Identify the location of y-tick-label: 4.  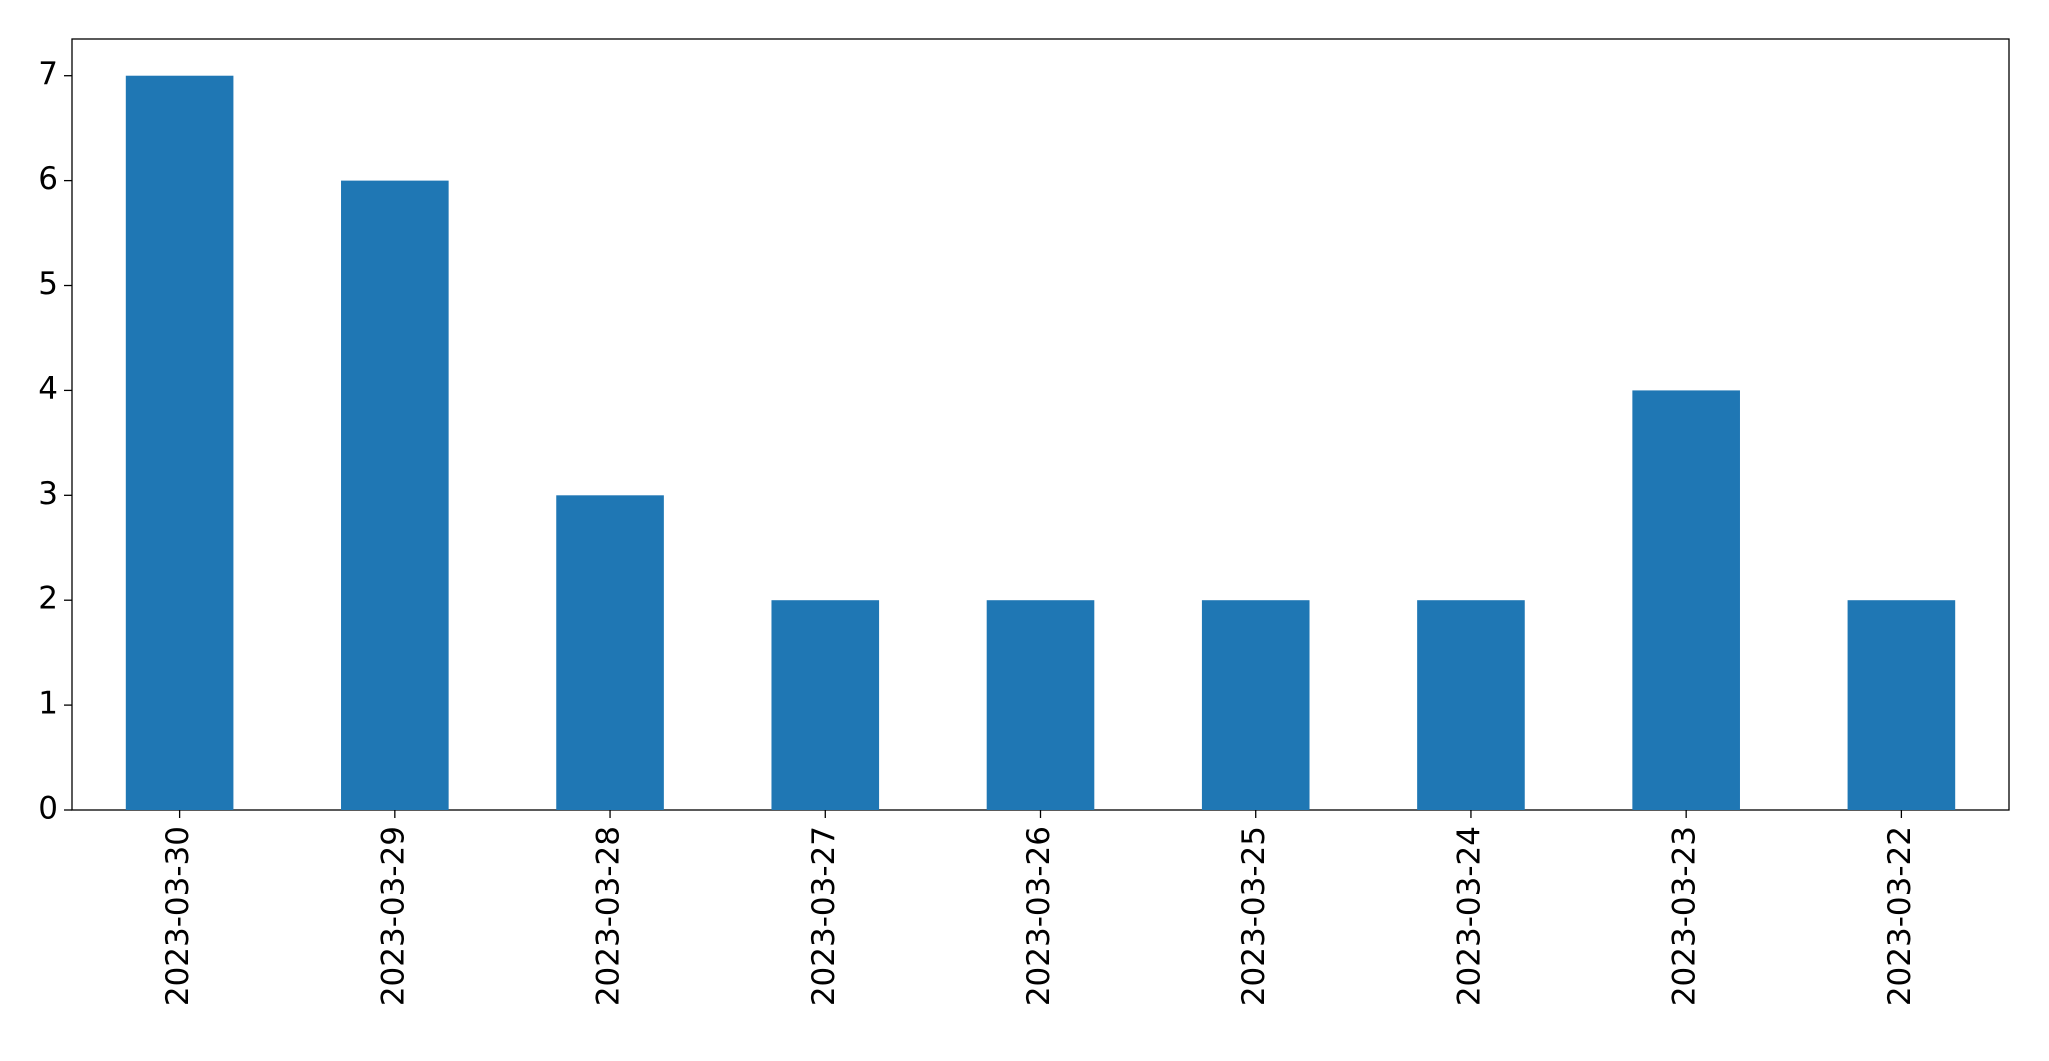
(48, 389).